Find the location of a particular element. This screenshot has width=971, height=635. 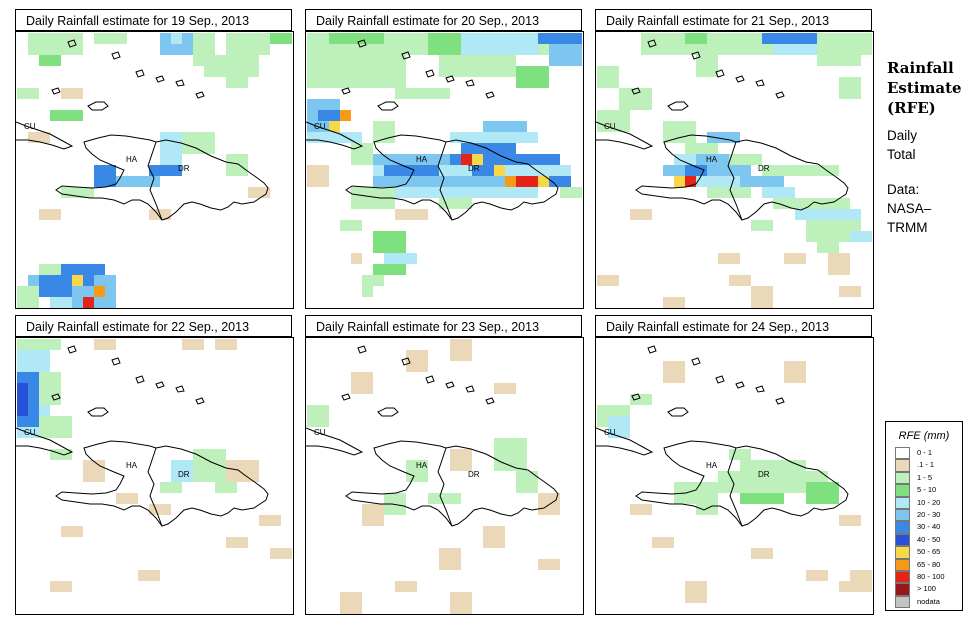

legend-row: 30 - 40 is located at coordinates (928, 527).